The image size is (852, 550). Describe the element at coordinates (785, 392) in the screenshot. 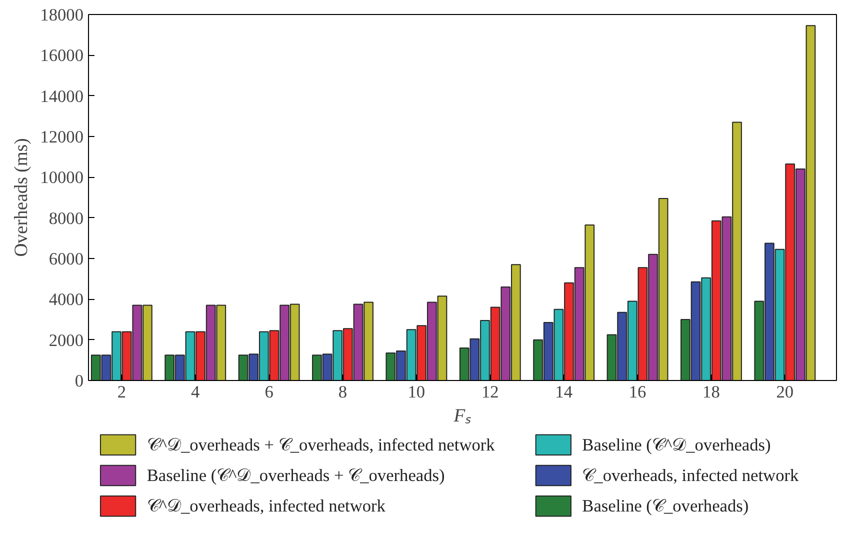

I see `x-tick-label: 20` at that location.